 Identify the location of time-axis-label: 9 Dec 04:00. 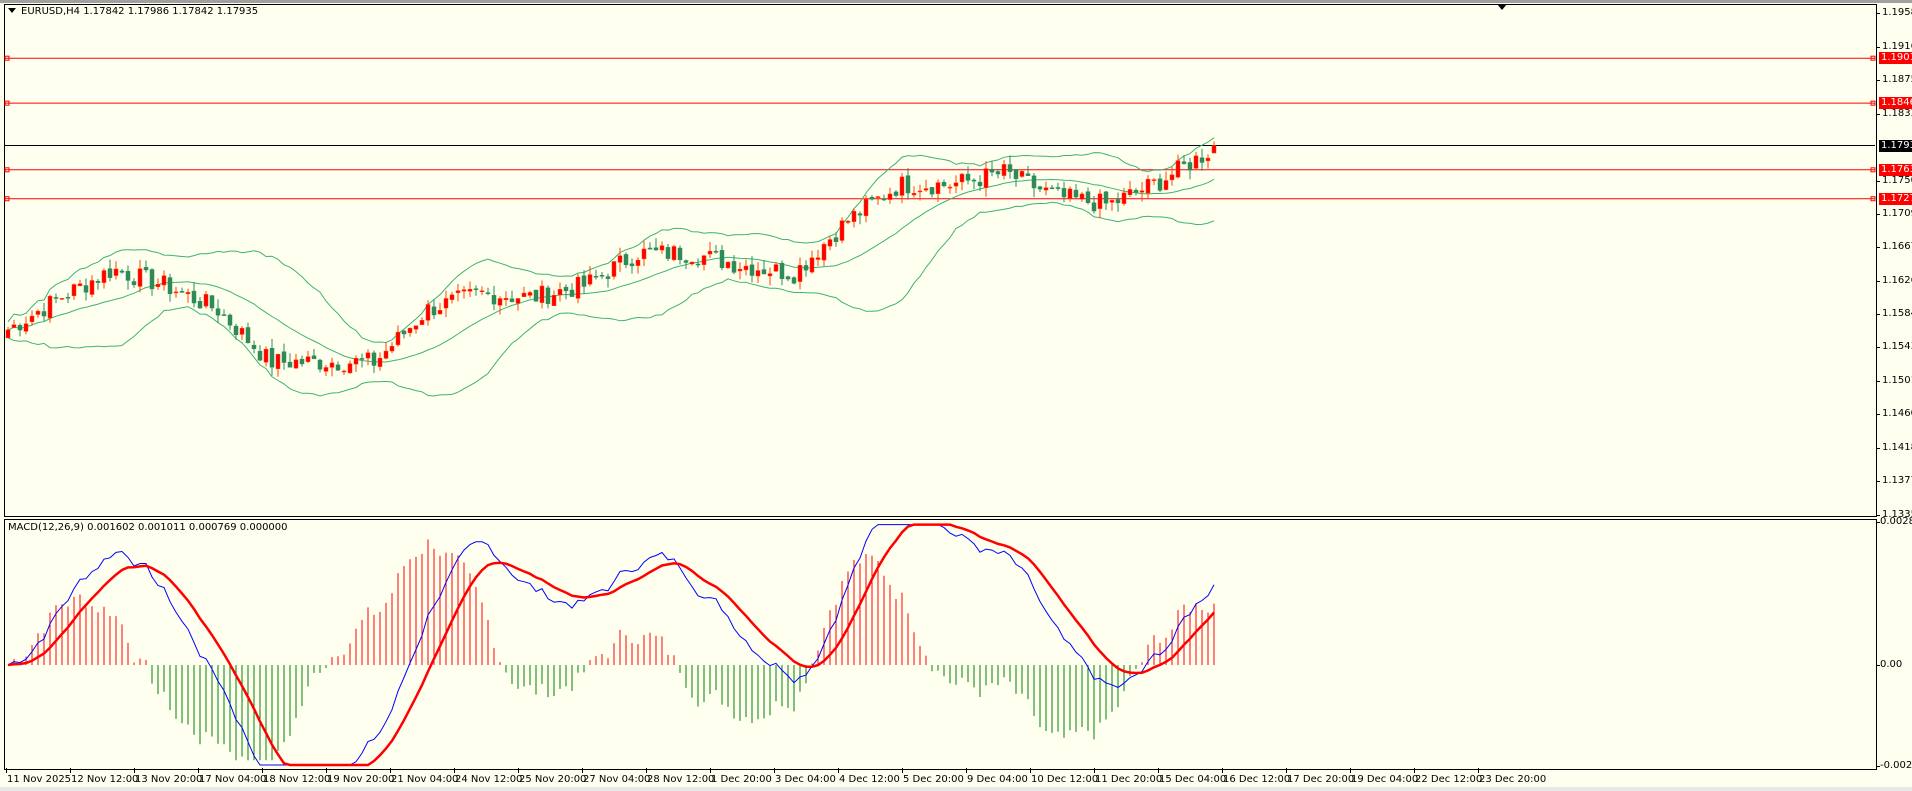
(997, 779).